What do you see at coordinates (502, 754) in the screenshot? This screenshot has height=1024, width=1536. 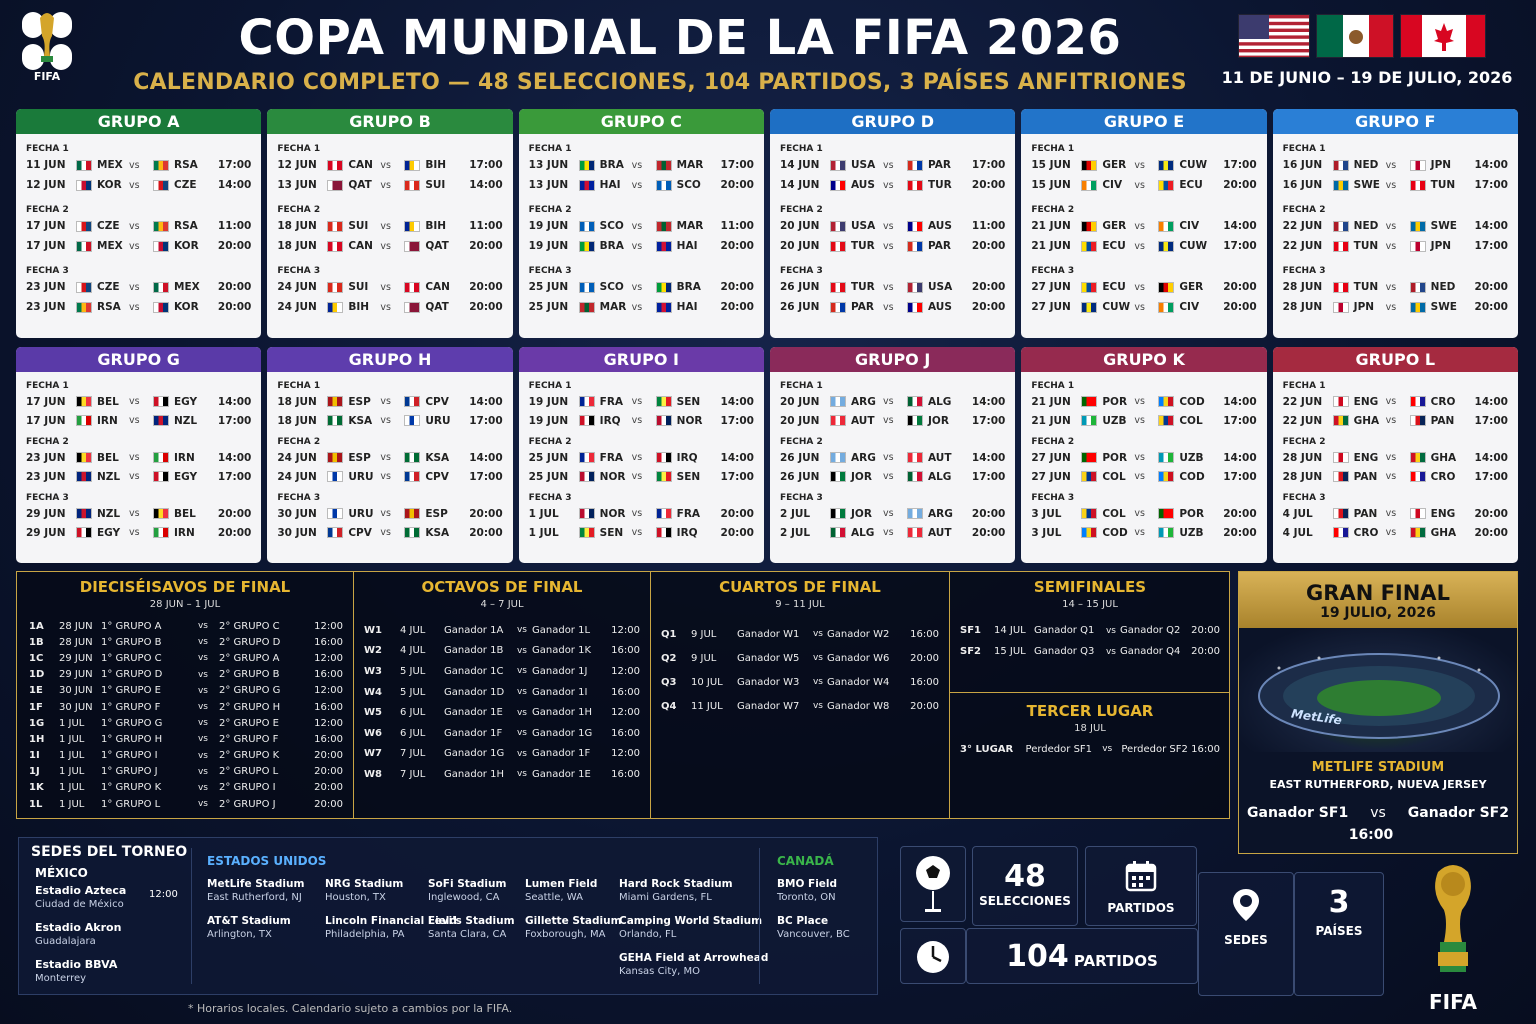 I see `knockout-match-row: W7 7 JUL Ganador 1G vs Ganador 1F 12:00` at bounding box center [502, 754].